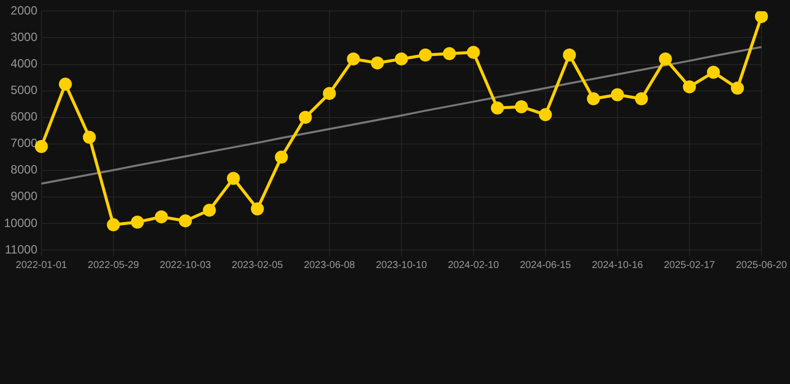 Image resolution: width=790 pixels, height=384 pixels. What do you see at coordinates (24, 90) in the screenshot?
I see `y-tick-label: 5000` at bounding box center [24, 90].